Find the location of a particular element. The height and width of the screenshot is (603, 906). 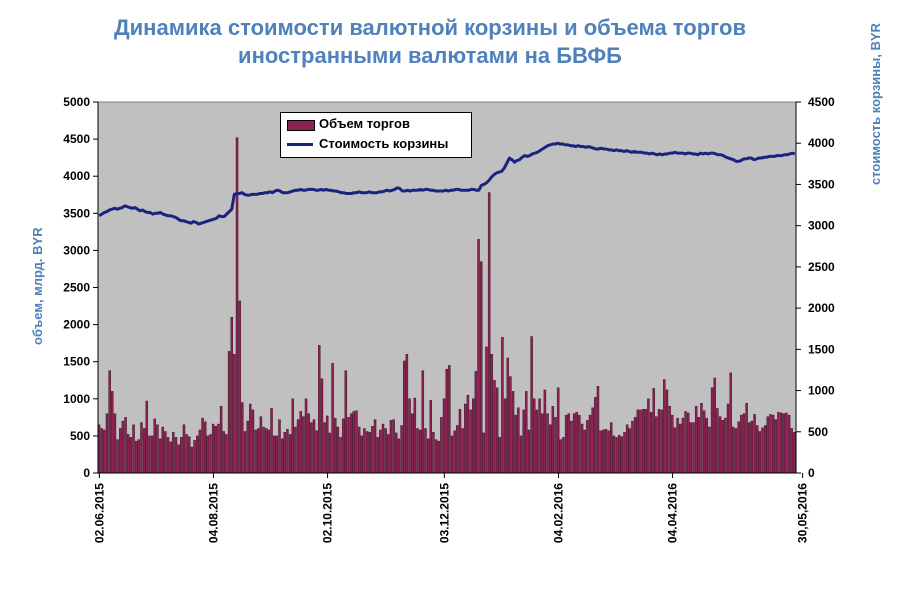

y-tick-label-right: 3500 is located at coordinates (821, 184).